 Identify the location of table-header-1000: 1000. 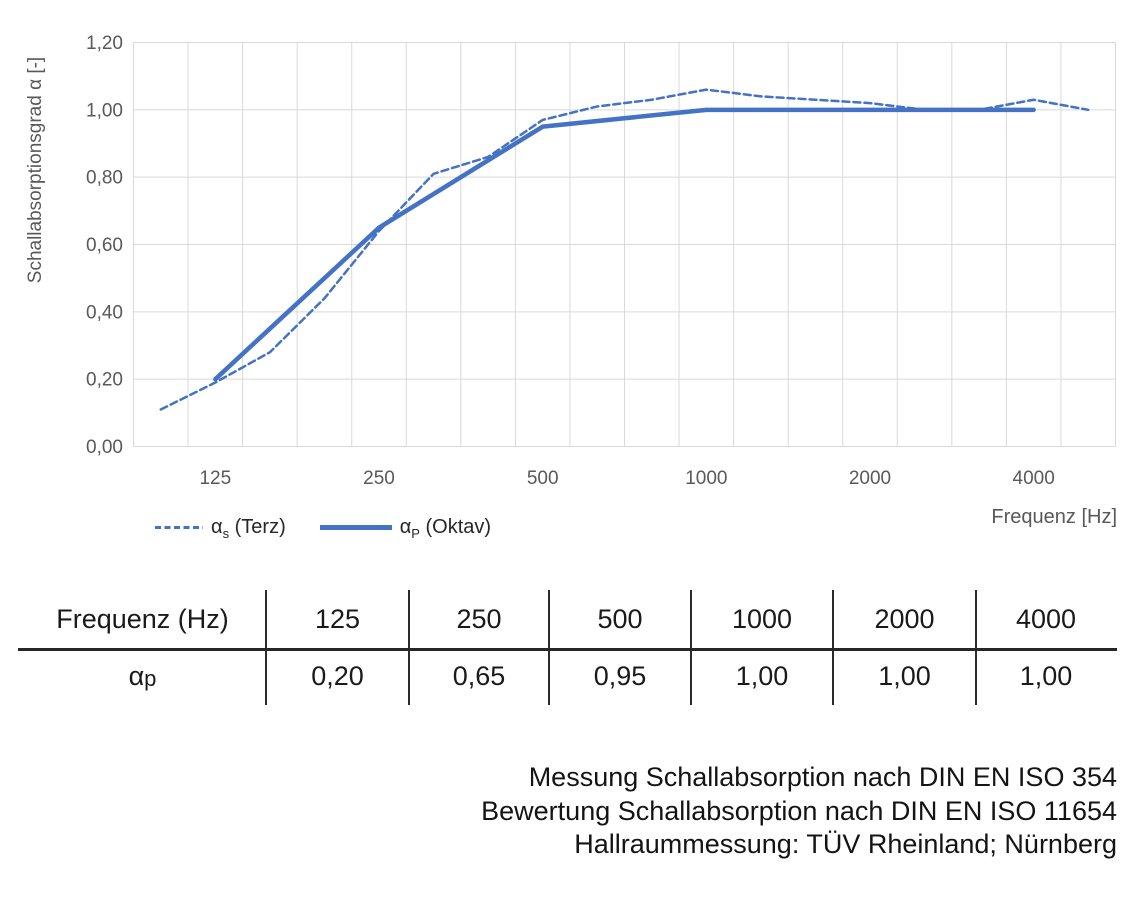
(763, 619).